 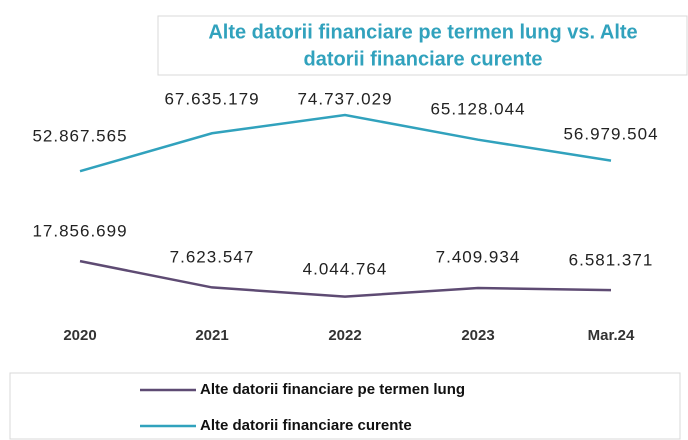 I want to click on x-tick-label: 2023, so click(x=477, y=335).